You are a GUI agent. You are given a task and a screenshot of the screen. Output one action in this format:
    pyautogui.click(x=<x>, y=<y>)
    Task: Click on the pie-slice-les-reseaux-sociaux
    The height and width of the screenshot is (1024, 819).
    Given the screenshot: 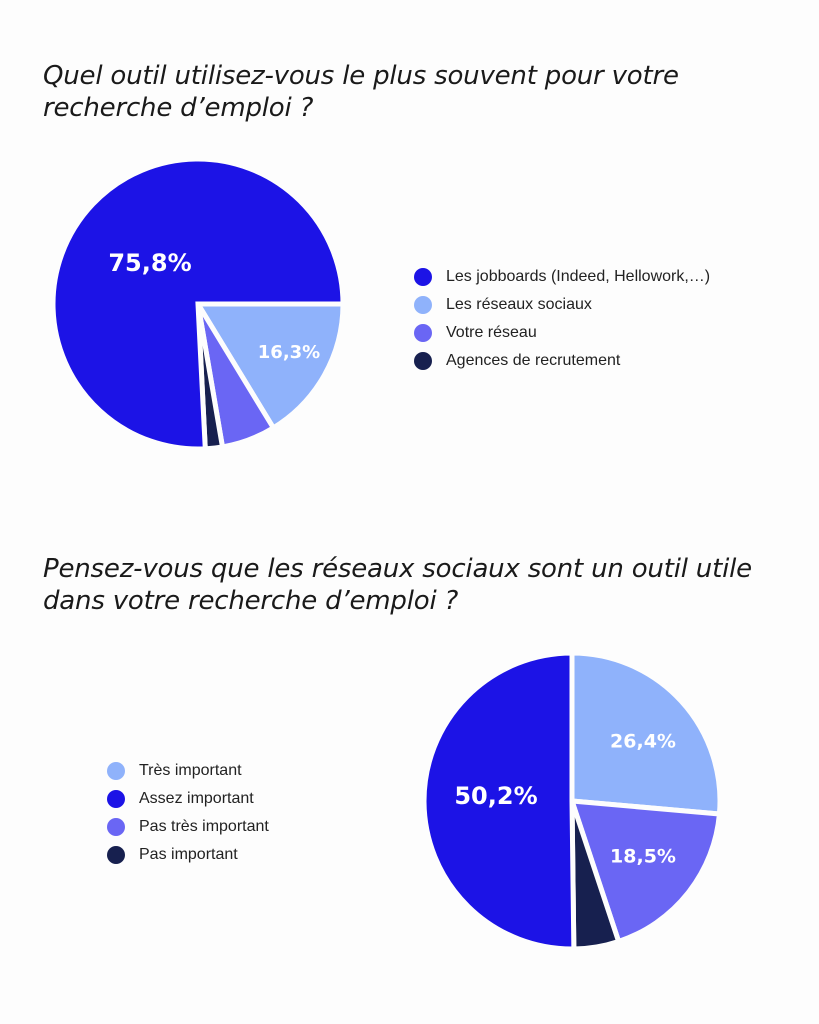 What is the action you would take?
    pyautogui.click(x=269, y=366)
    